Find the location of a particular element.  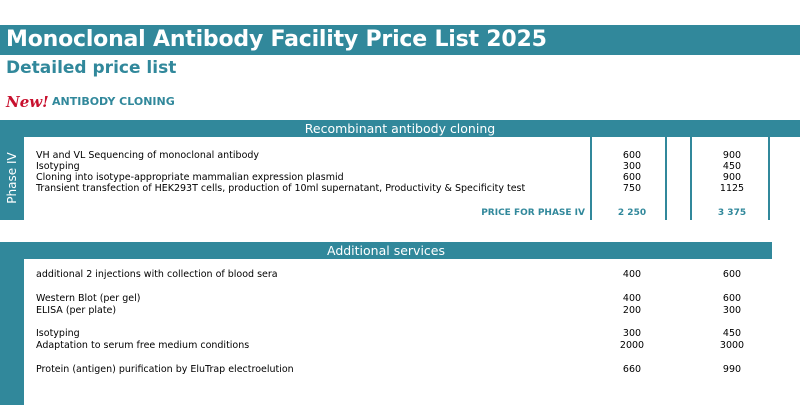

section-header-recombinant: Recombinant antibody cloning is located at coordinates (400, 128).